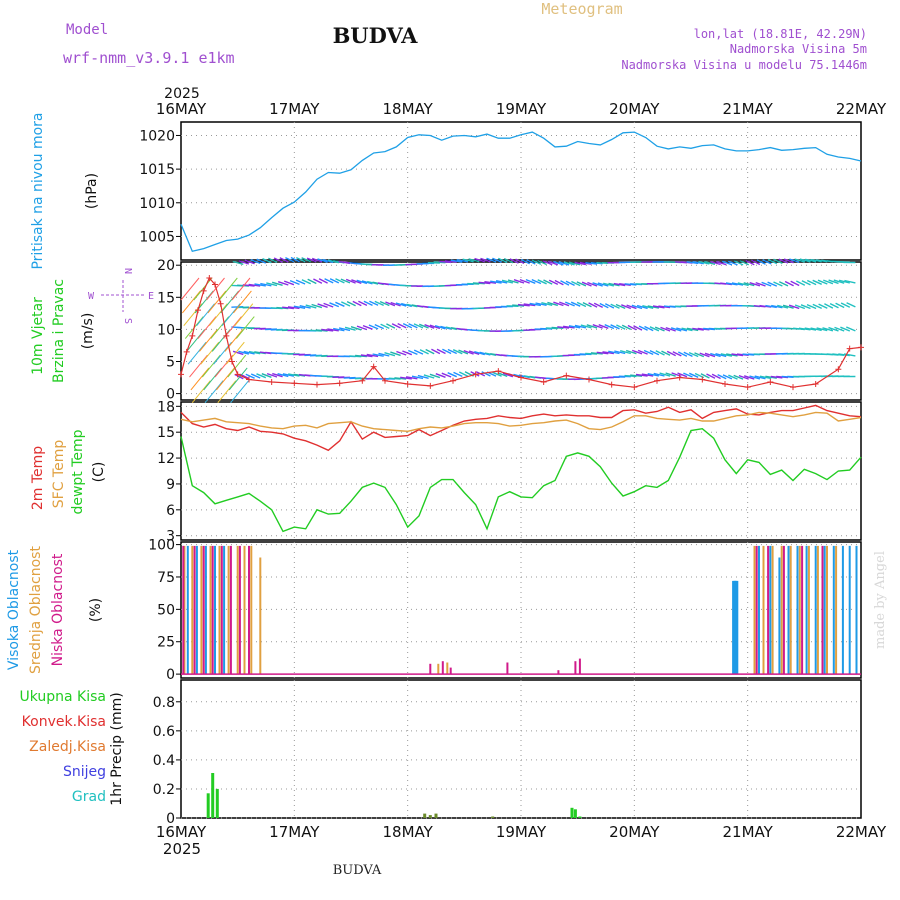  I want to click on wind-axis-unit: (m/s), so click(88, 331).